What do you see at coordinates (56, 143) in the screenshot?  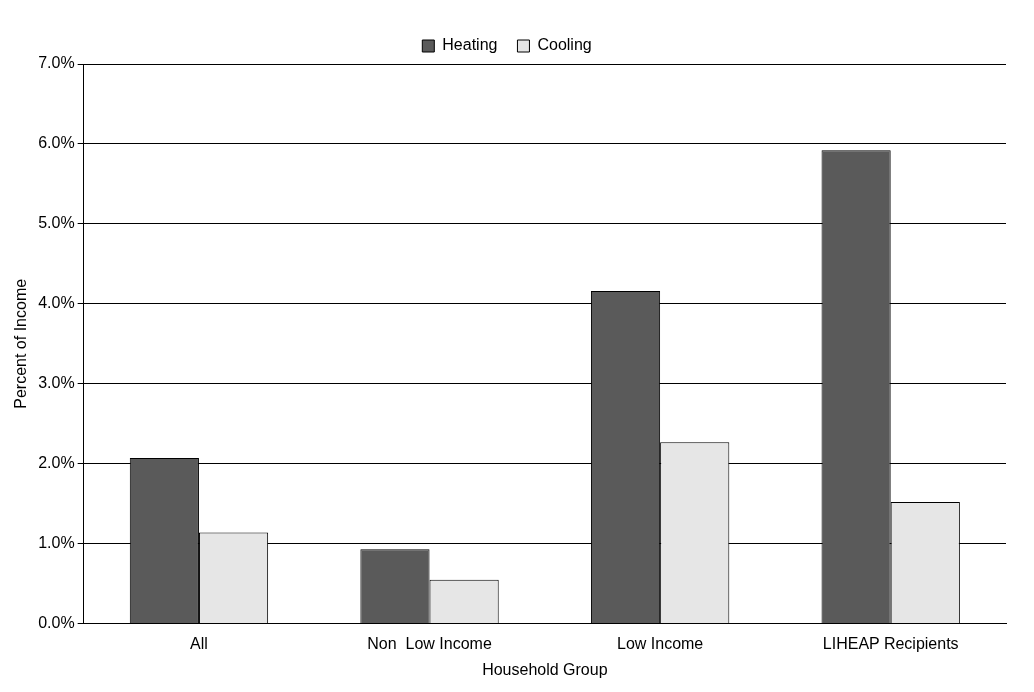 I see `y-tick-label: 6.0%` at bounding box center [56, 143].